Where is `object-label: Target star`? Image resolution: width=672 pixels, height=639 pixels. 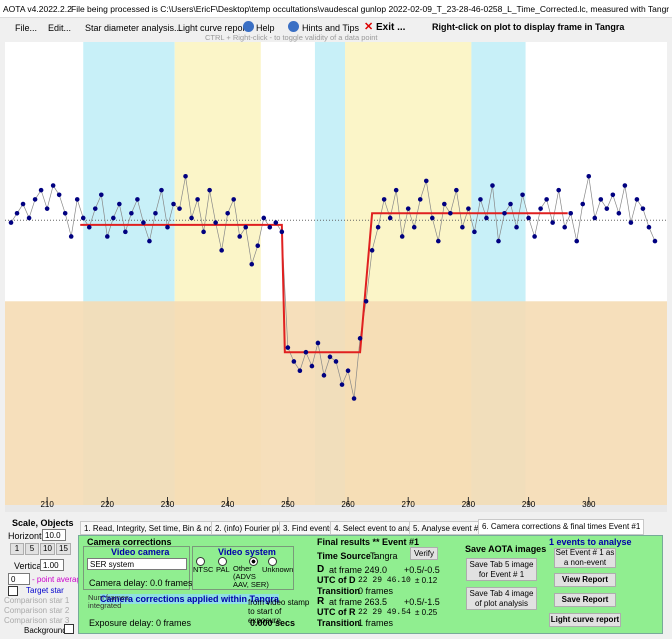
object-label: Target star is located at coordinates (45, 590).